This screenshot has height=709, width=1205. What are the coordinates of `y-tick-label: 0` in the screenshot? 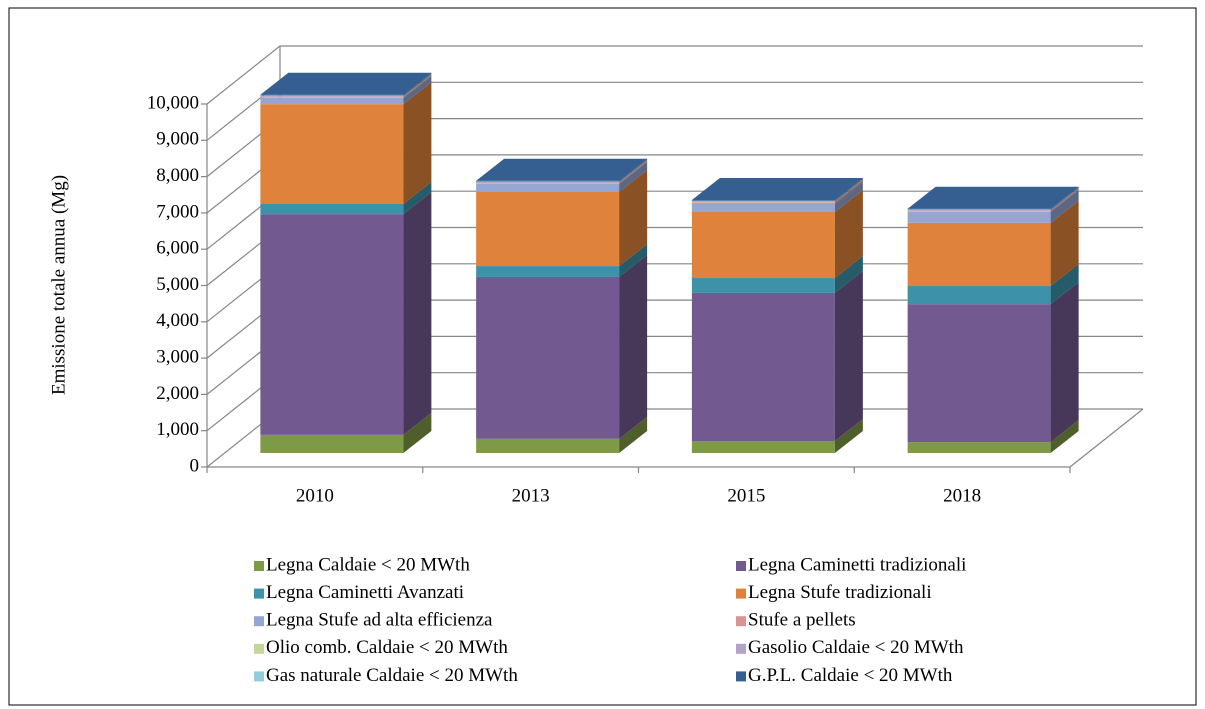 It's located at (195, 465).